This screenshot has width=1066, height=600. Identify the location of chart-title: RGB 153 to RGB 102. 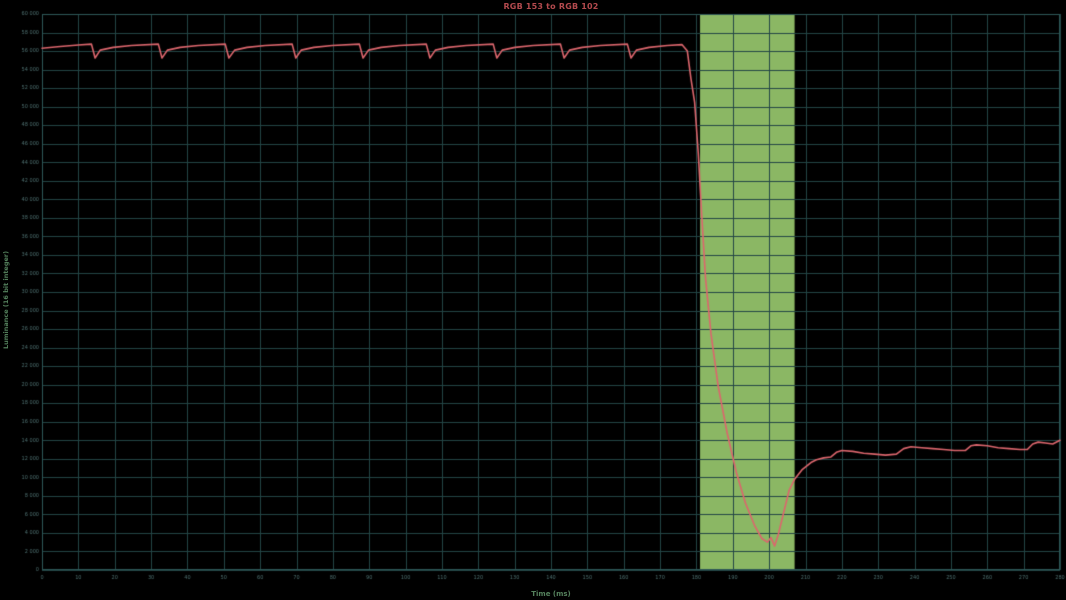
(551, 6).